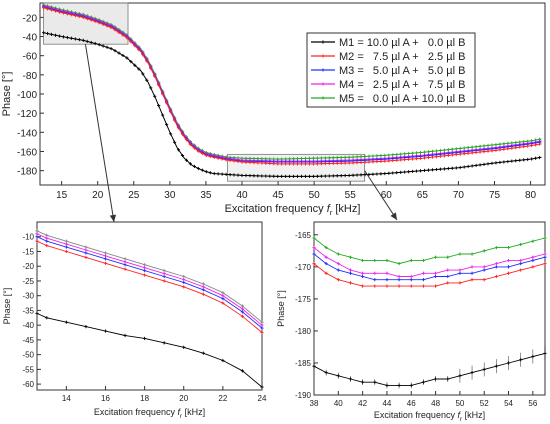 The width and height of the screenshot is (550, 424). I want to click on main-x-tick-label: 15, so click(62, 195).